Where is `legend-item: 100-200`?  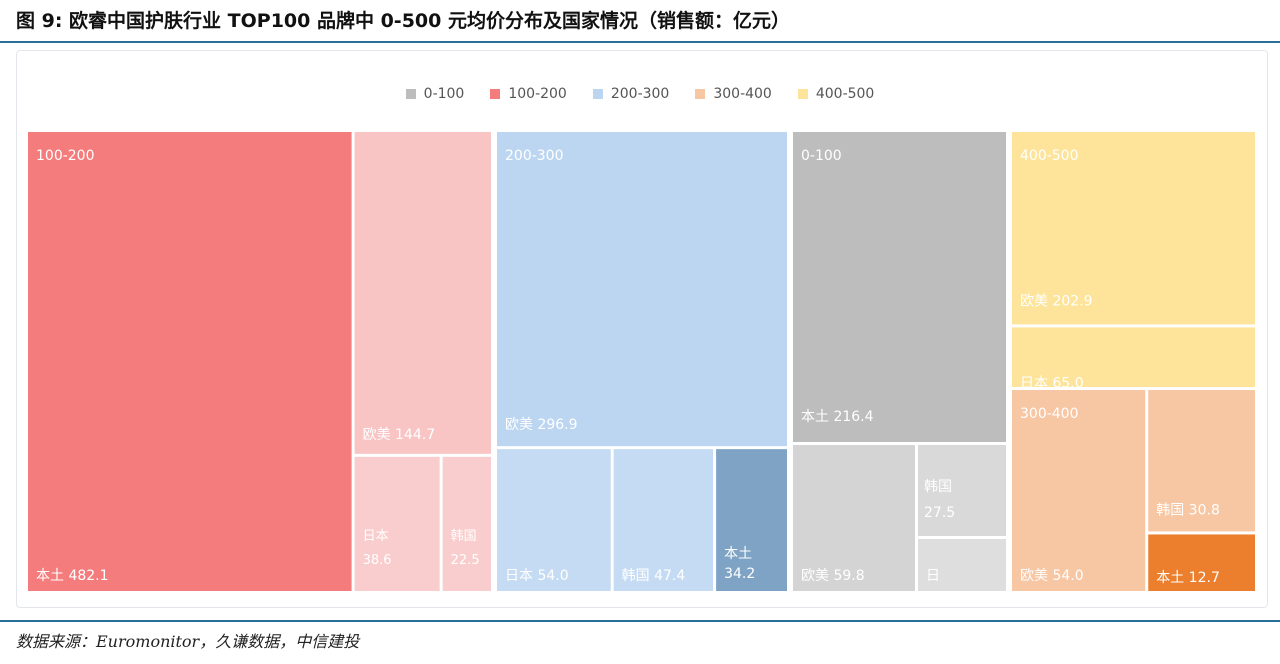
legend-item: 100-200 is located at coordinates (528, 94).